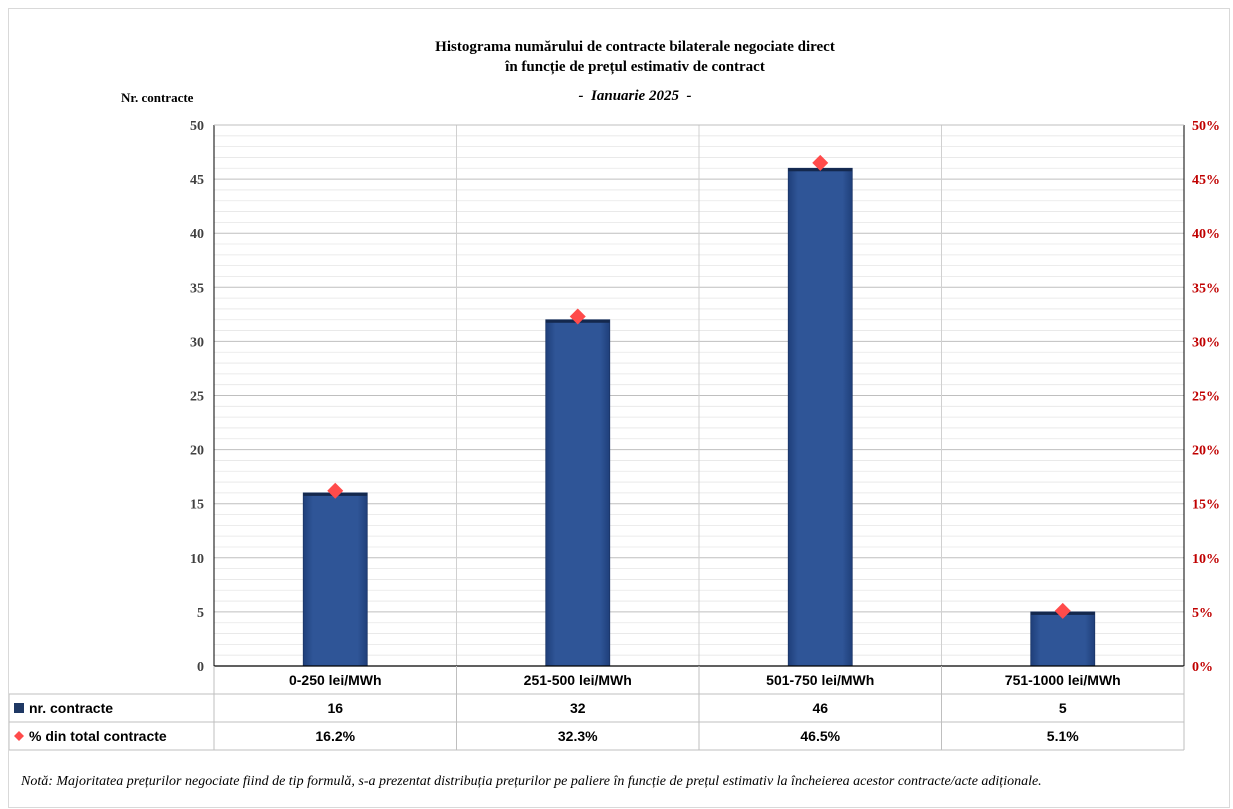 This screenshot has width=1233, height=809. What do you see at coordinates (200, 667) in the screenshot?
I see `y-tick-label: 0` at bounding box center [200, 667].